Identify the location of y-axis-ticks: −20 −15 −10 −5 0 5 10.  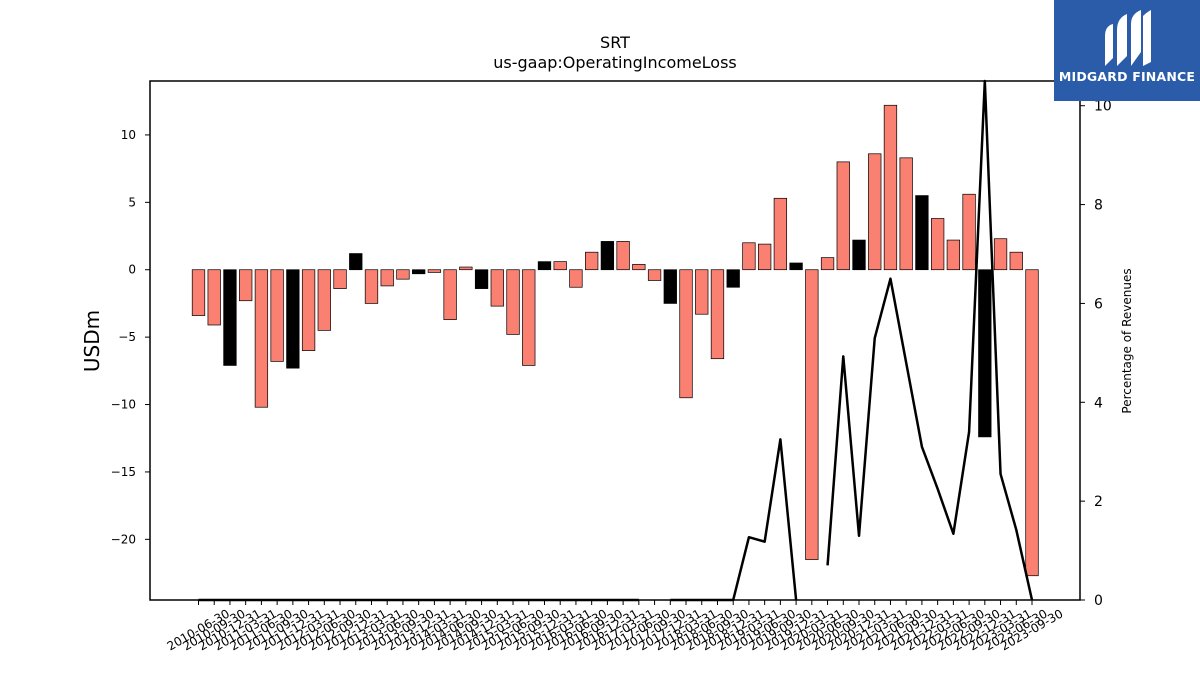
(130, 337).